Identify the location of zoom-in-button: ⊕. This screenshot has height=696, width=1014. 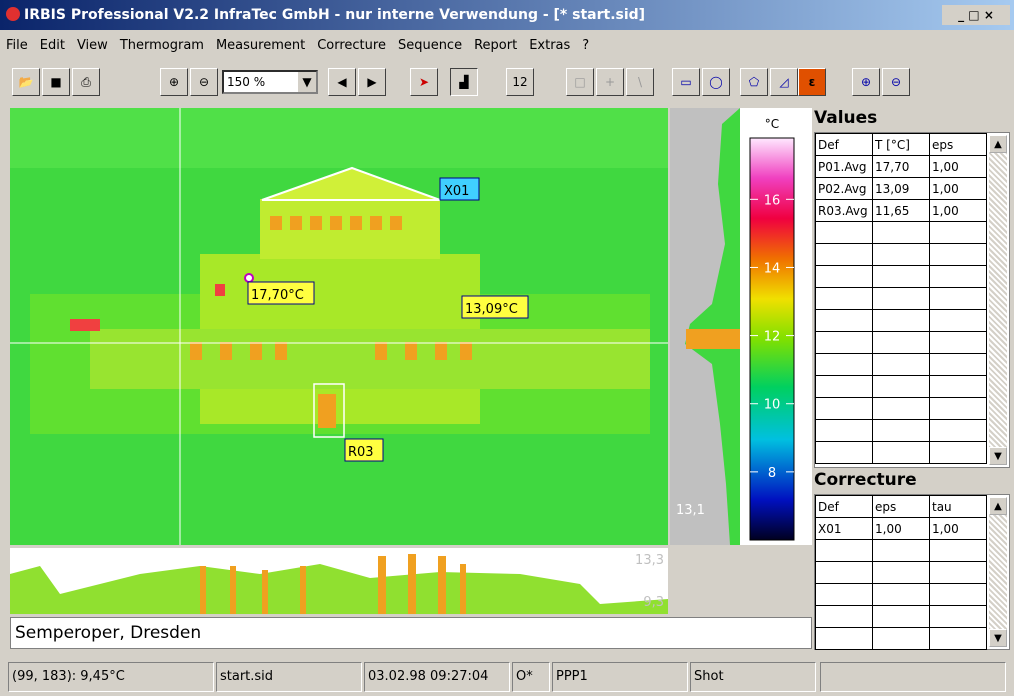
(174, 82).